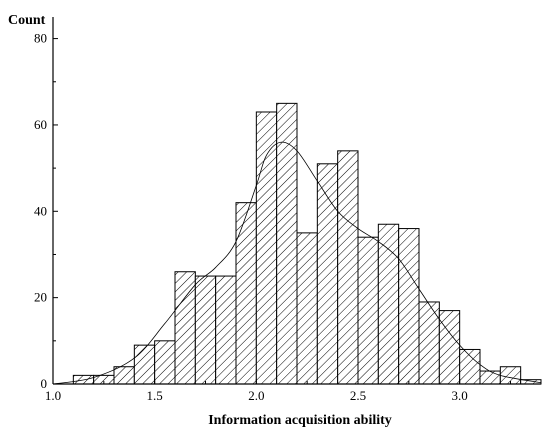 The image size is (550, 433). I want to click on x-tick-label: 1.5, so click(155, 395).